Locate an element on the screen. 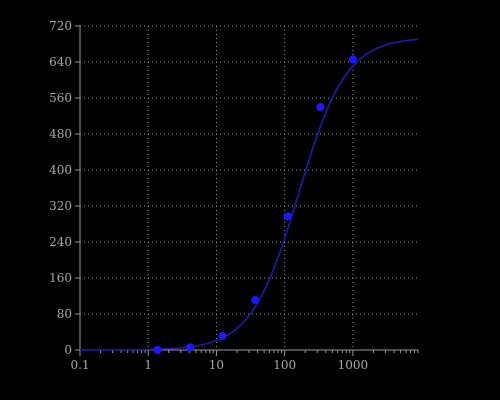 The width and height of the screenshot is (500, 400). y-tick-label: 400 is located at coordinates (60, 170).